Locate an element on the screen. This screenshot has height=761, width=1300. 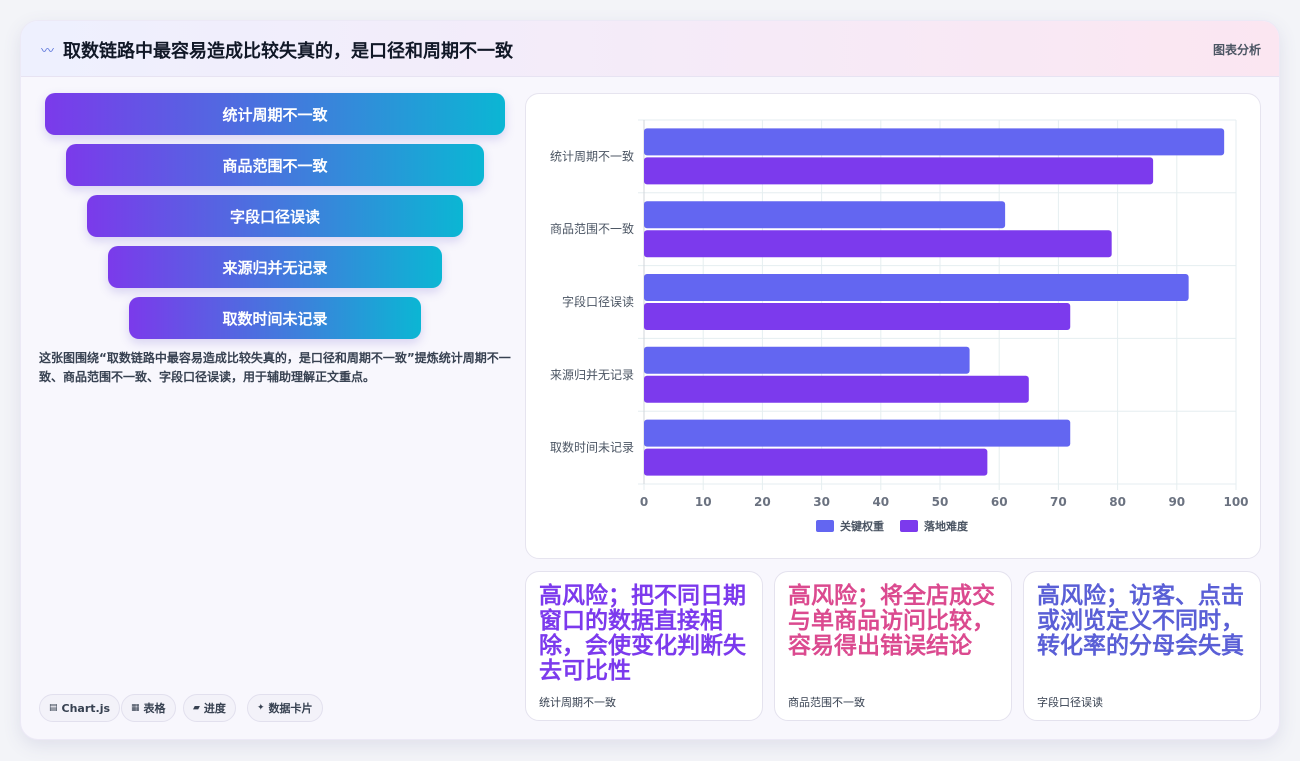
funnel-step-1: 统计周期不一致 is located at coordinates (275, 114).